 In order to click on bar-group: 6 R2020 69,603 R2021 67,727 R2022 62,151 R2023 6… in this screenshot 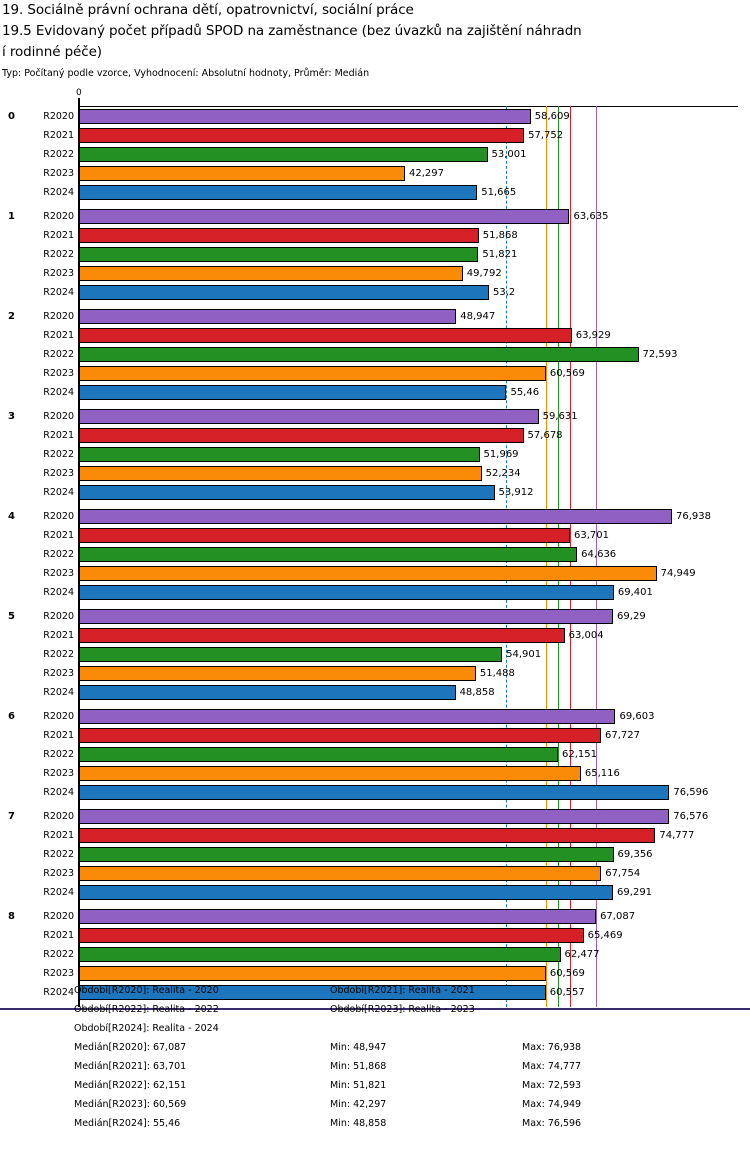, I will do `click(375, 754)`.